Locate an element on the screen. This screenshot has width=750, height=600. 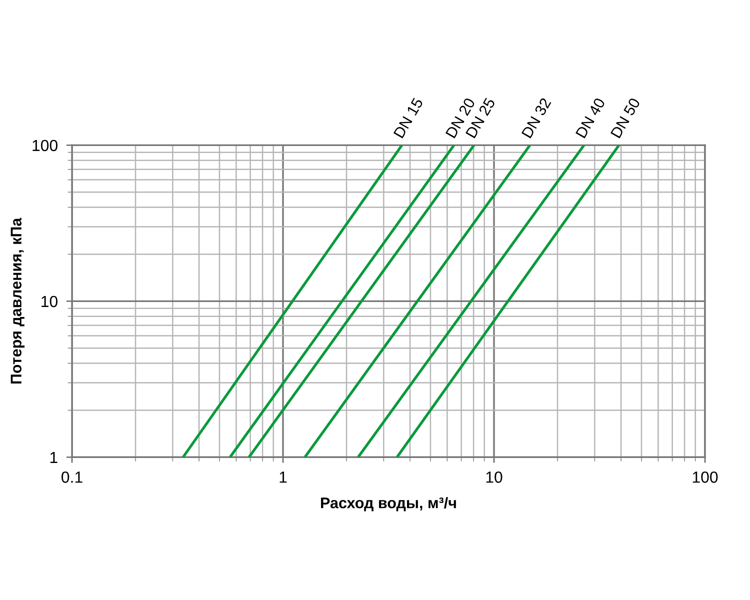
y-axis-title: Потеря давления, кПа is located at coordinates (17, 301).